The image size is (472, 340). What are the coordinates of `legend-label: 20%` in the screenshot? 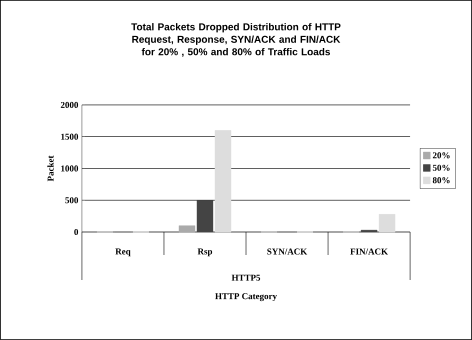 It's located at (441, 155).